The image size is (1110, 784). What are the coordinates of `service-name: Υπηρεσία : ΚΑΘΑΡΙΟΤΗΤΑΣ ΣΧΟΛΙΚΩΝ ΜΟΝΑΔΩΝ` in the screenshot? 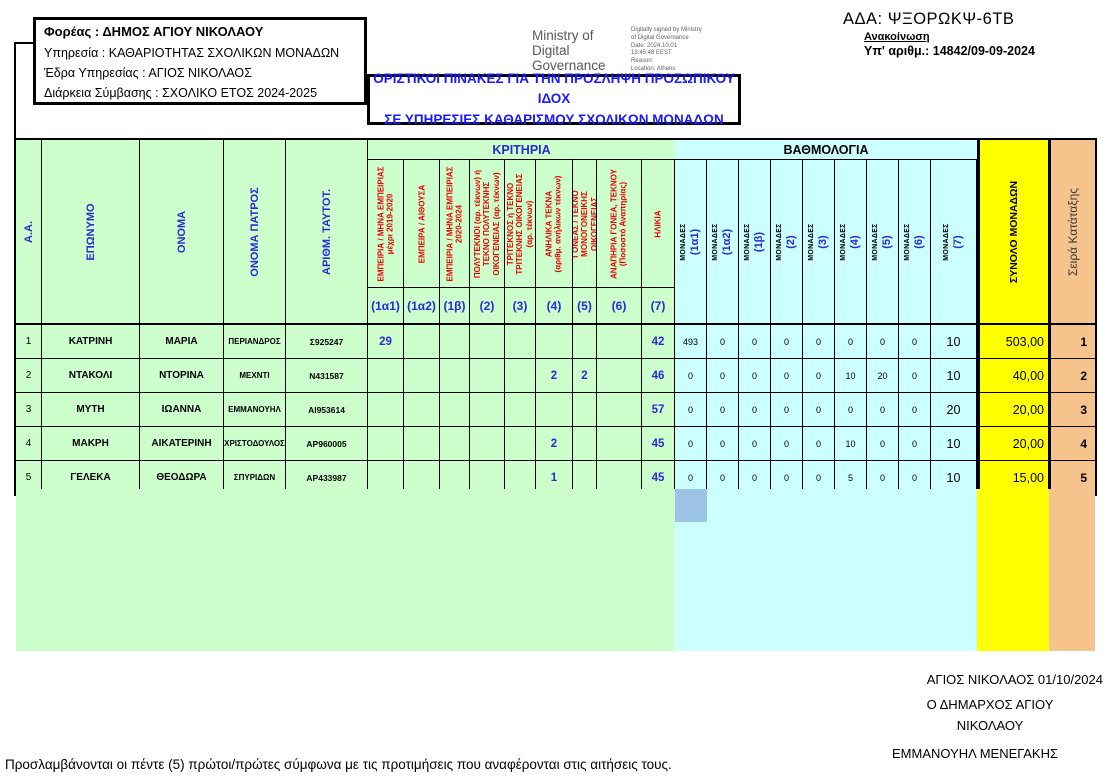 It's located at (192, 52).